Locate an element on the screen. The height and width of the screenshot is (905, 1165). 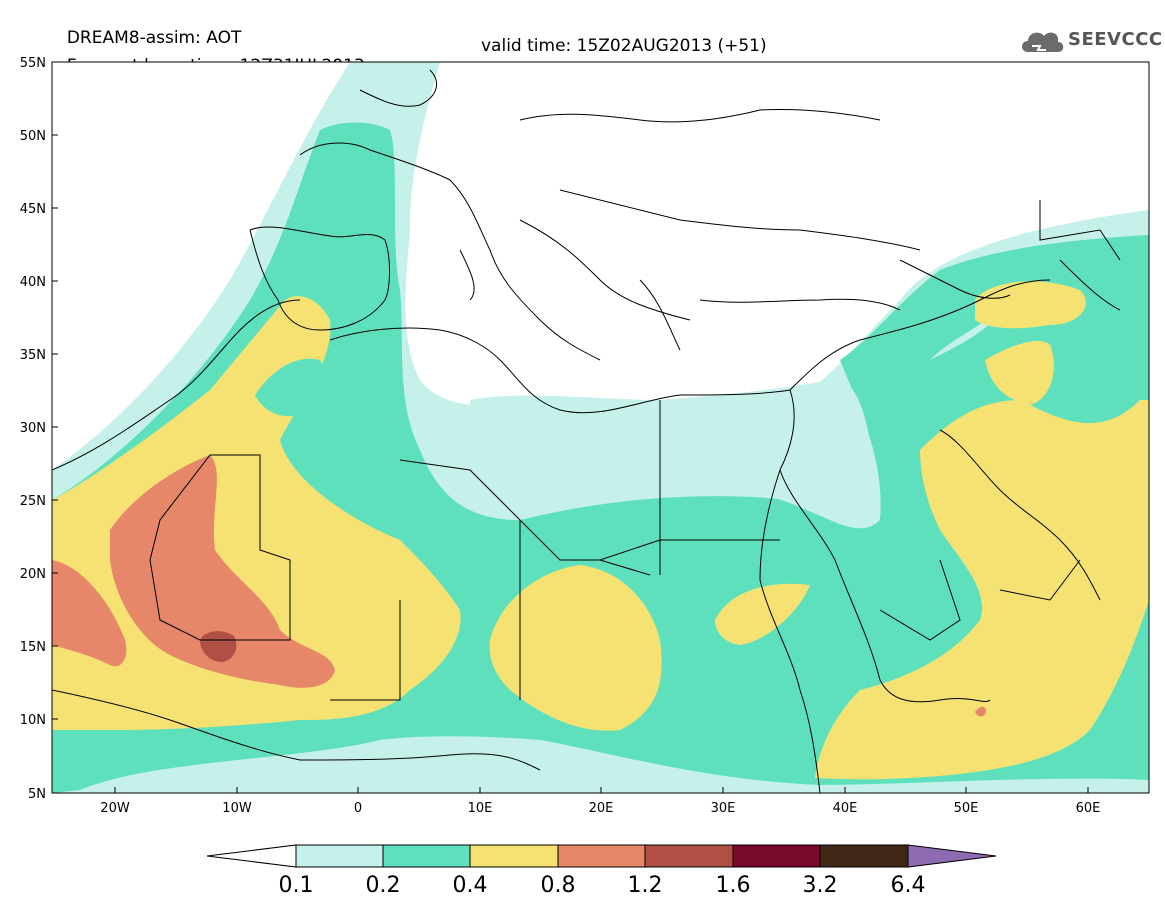
colorbar-label: 0.4 is located at coordinates (470, 885).